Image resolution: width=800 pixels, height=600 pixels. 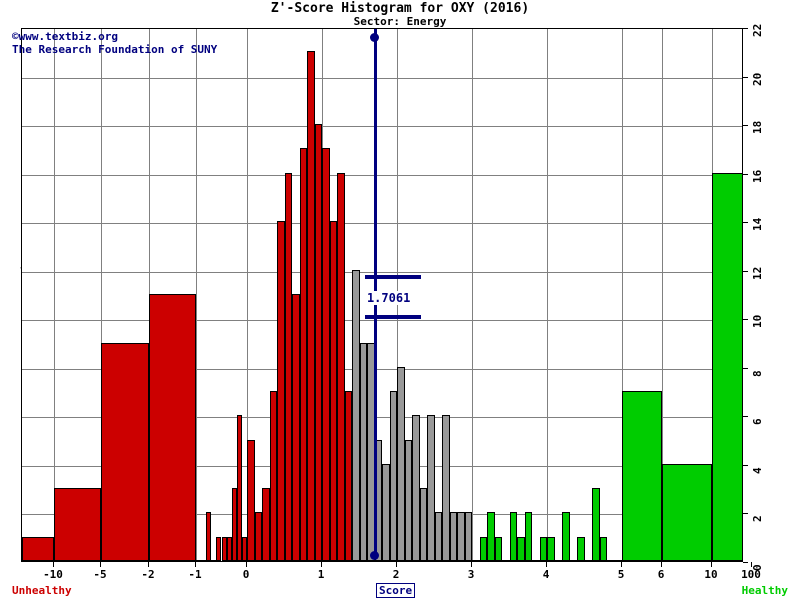 What do you see at coordinates (375, 555) in the screenshot?
I see `score-marker-dot-bottom` at bounding box center [375, 555].